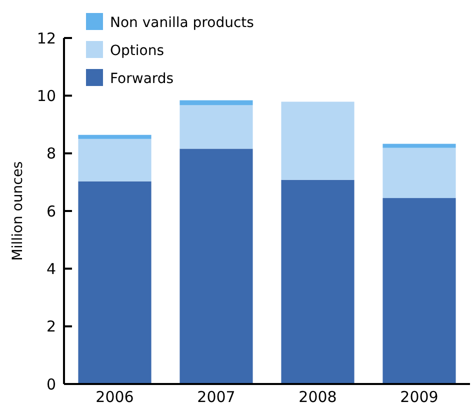  Describe the element at coordinates (51, 327) in the screenshot. I see `y-tick-label: 2` at that location.